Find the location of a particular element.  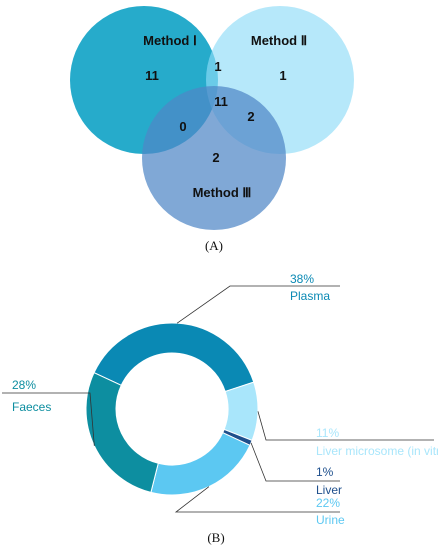

data-label-name-plasma: Plasma is located at coordinates (310, 296).